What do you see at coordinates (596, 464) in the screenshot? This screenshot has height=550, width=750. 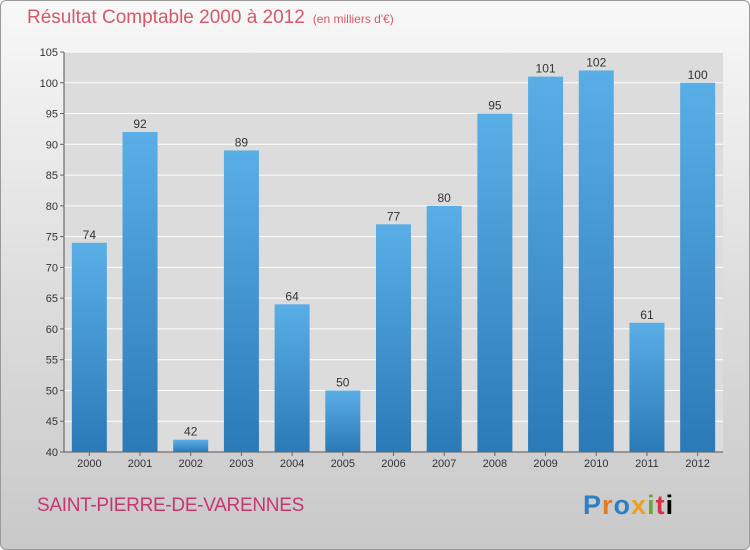 I see `x-tick-label: 2010` at bounding box center [596, 464].